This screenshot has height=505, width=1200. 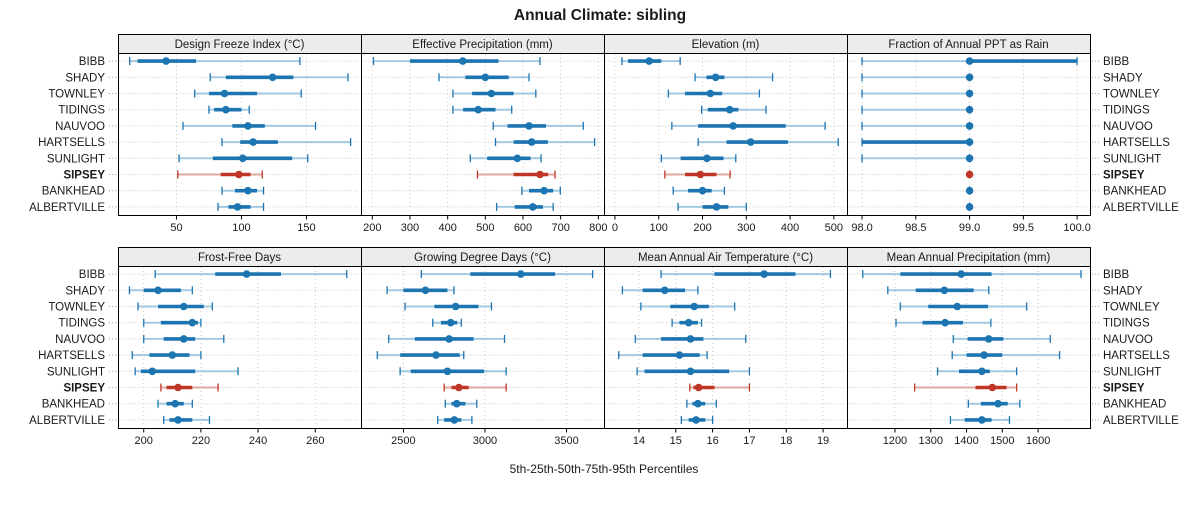 What do you see at coordinates (701, 403) in the screenshot?
I see `series-bankhead` at bounding box center [701, 403].